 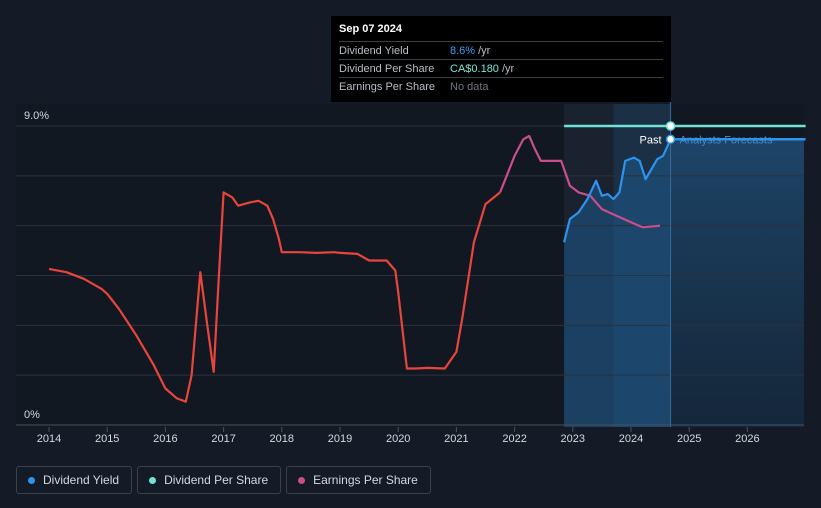 I want to click on x-tick-label: 2018, so click(x=282, y=439).